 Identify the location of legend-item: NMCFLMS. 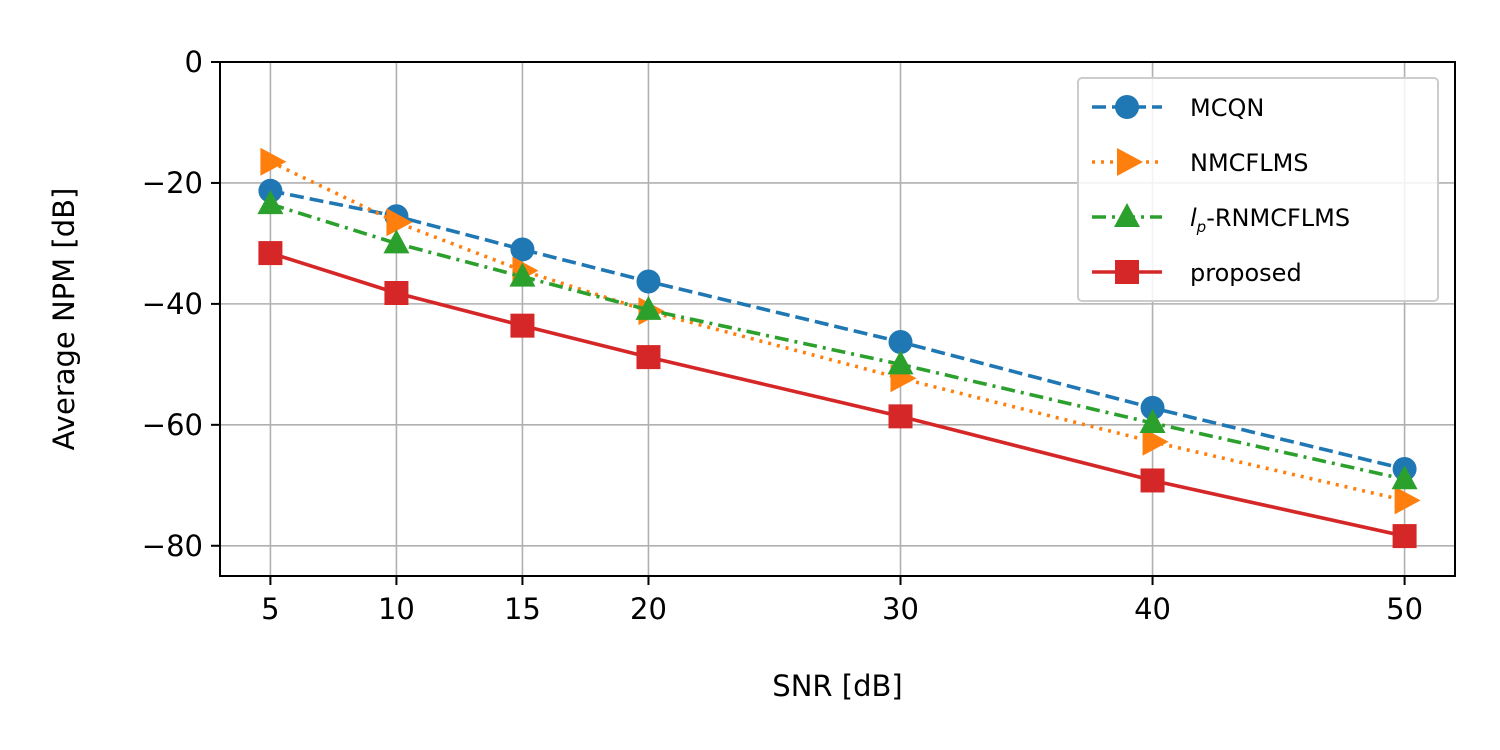
(1200, 162).